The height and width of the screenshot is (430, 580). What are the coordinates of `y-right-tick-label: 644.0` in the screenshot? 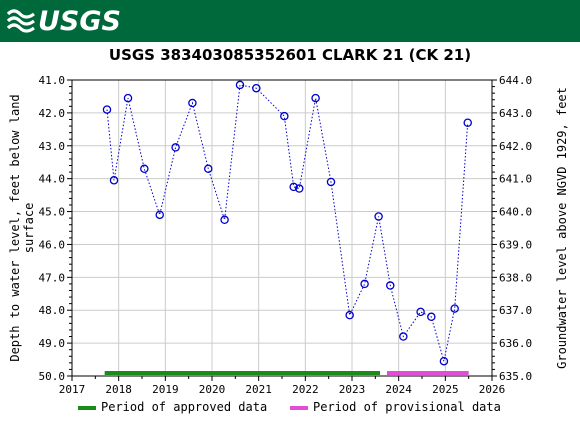 It's located at (515, 80).